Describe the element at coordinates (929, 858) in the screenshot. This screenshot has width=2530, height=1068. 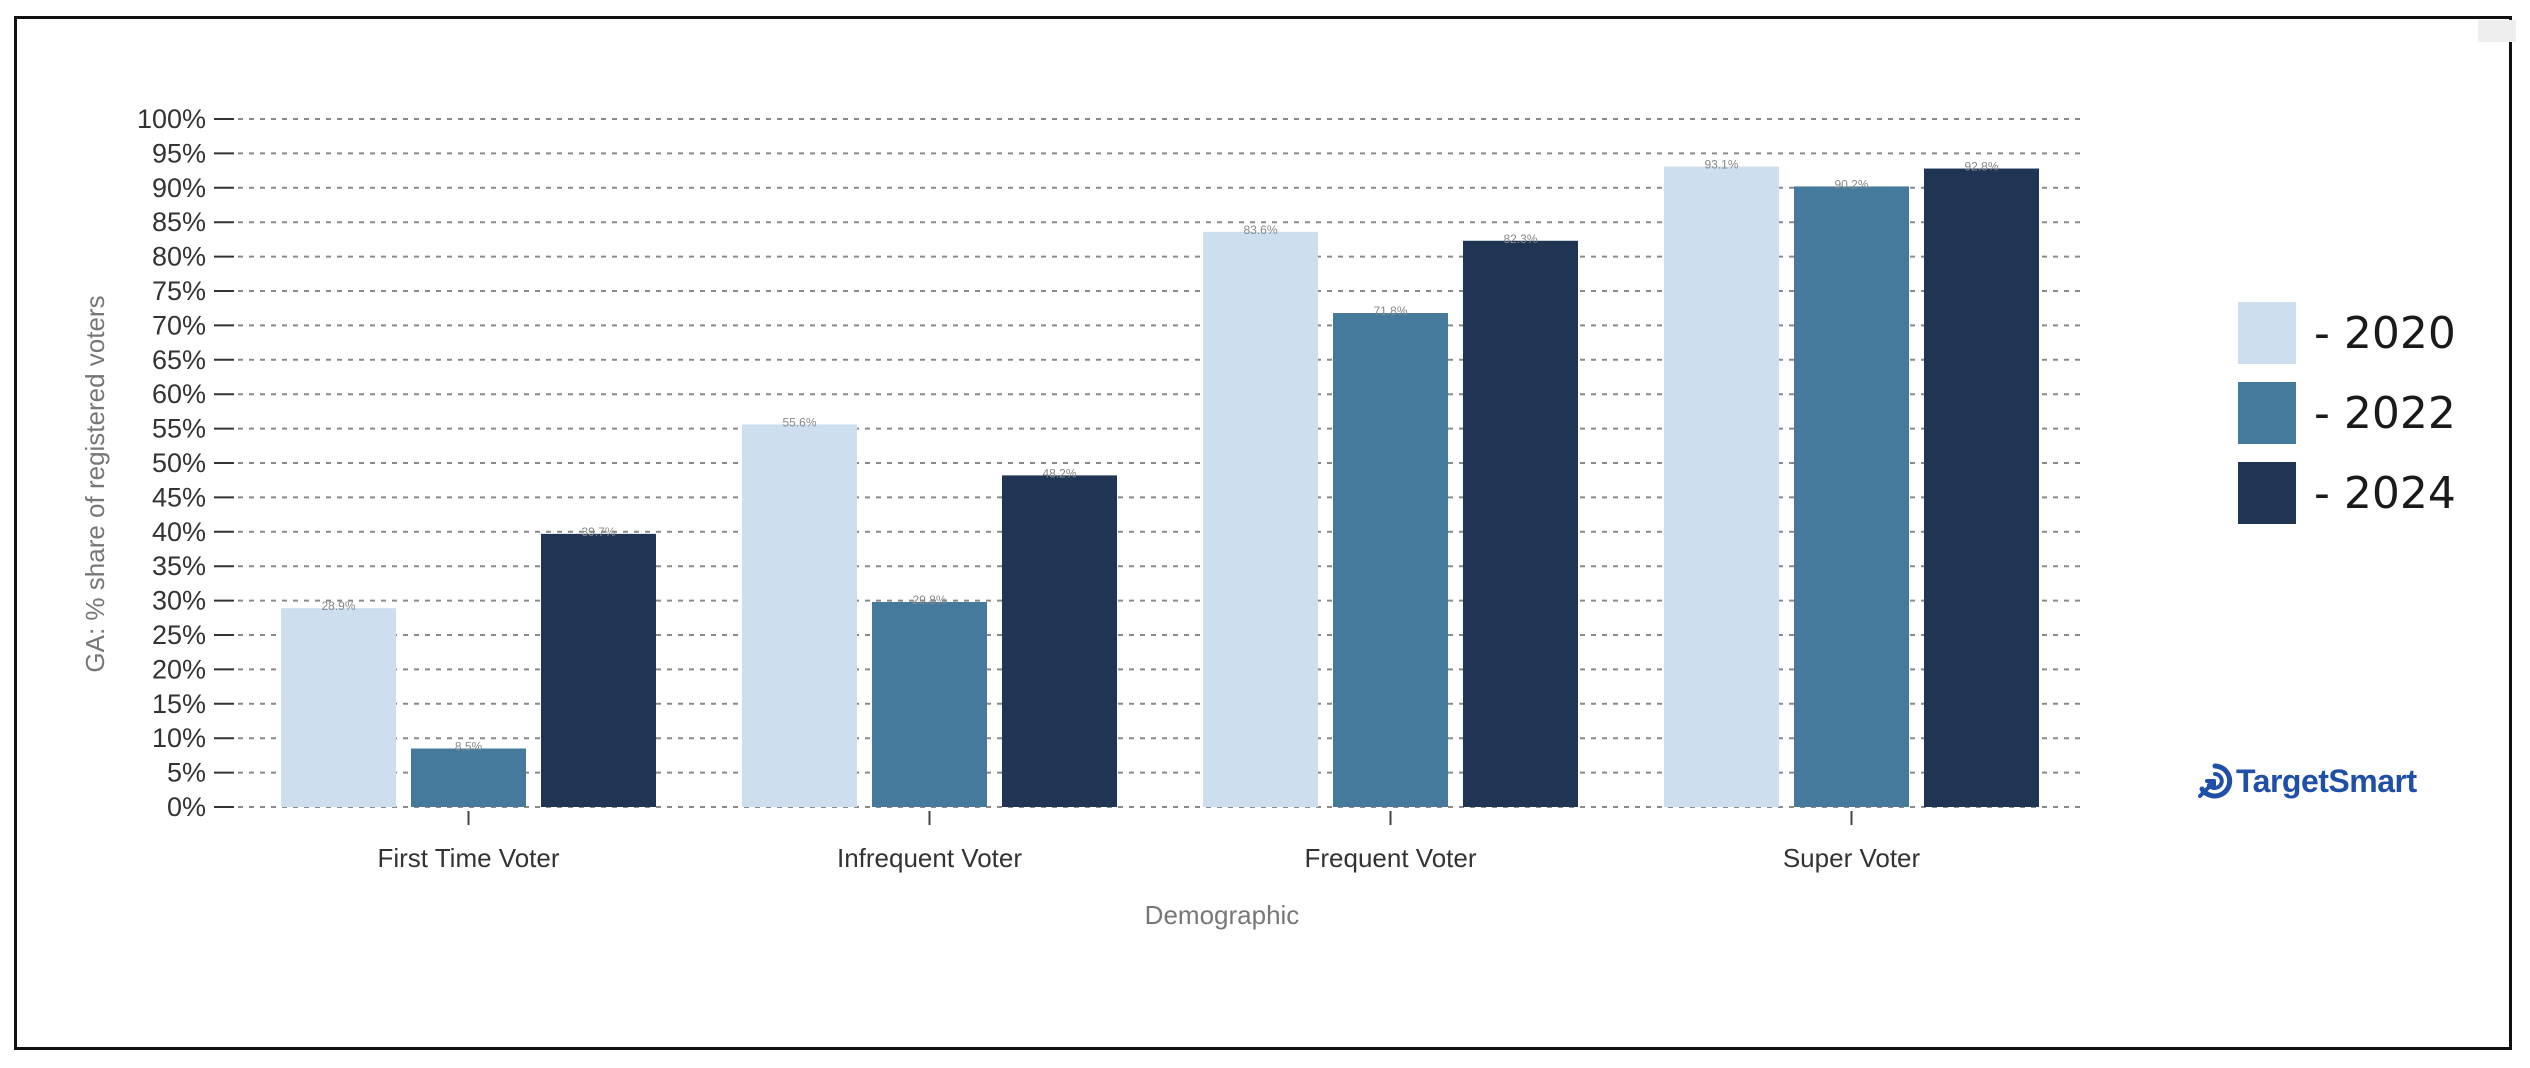
I see `category-label: Infrequent Voter` at that location.